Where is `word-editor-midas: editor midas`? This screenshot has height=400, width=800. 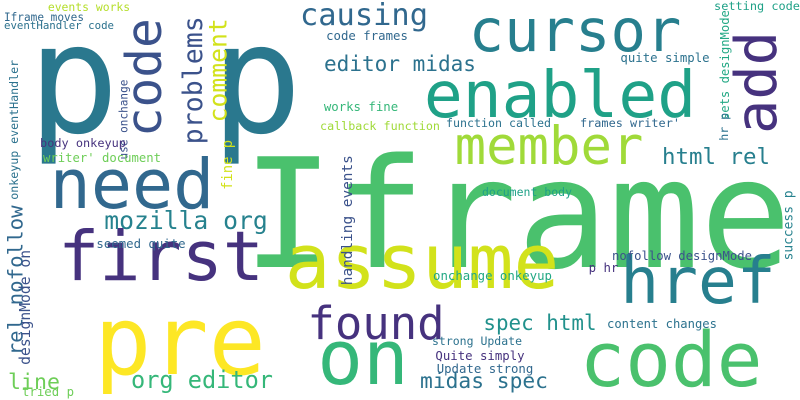 word-editor-midas: editor midas is located at coordinates (400, 64).